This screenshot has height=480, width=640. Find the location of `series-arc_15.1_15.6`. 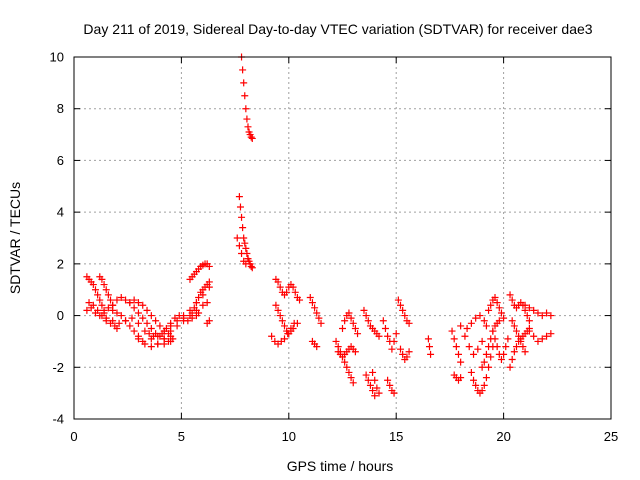

series-arc_15.1_15.6 is located at coordinates (403, 311).